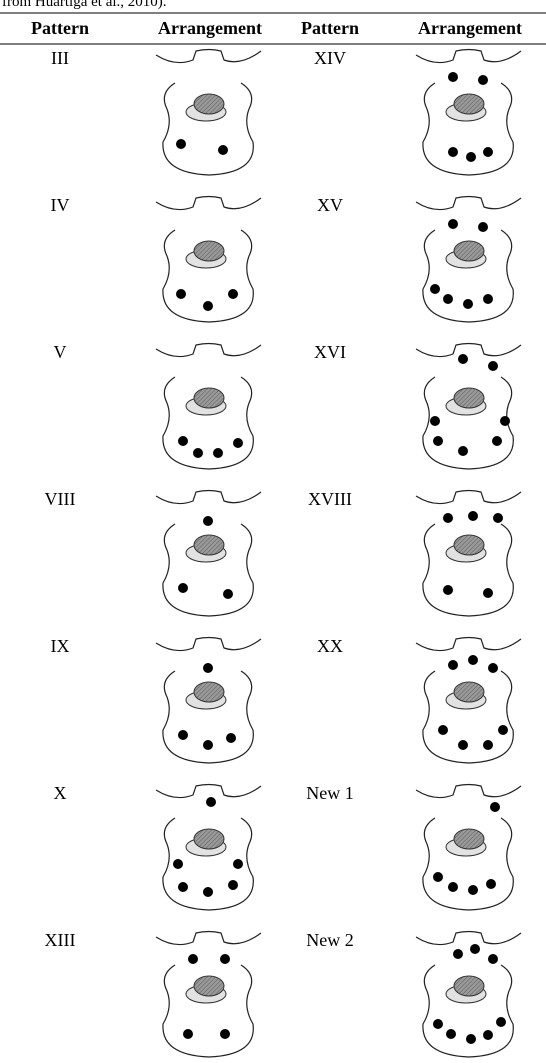 The height and width of the screenshot is (1063, 546). What do you see at coordinates (60, 499) in the screenshot?
I see `pattern-label: VIII` at bounding box center [60, 499].